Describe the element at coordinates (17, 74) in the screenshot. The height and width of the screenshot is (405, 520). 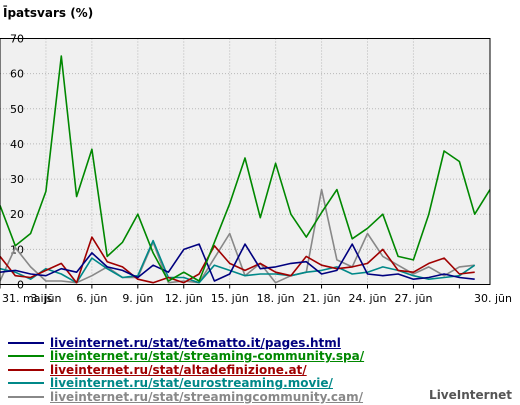
I see `y-tick-label: 60` at that location.